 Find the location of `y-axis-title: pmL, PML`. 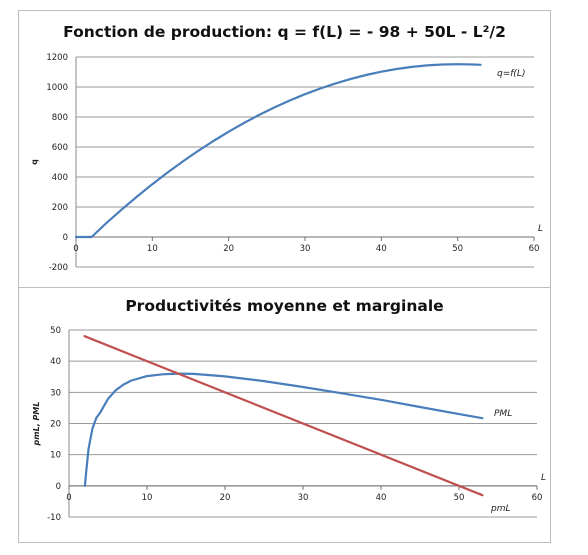

y-axis-title: pmL, PML is located at coordinates (36, 424).